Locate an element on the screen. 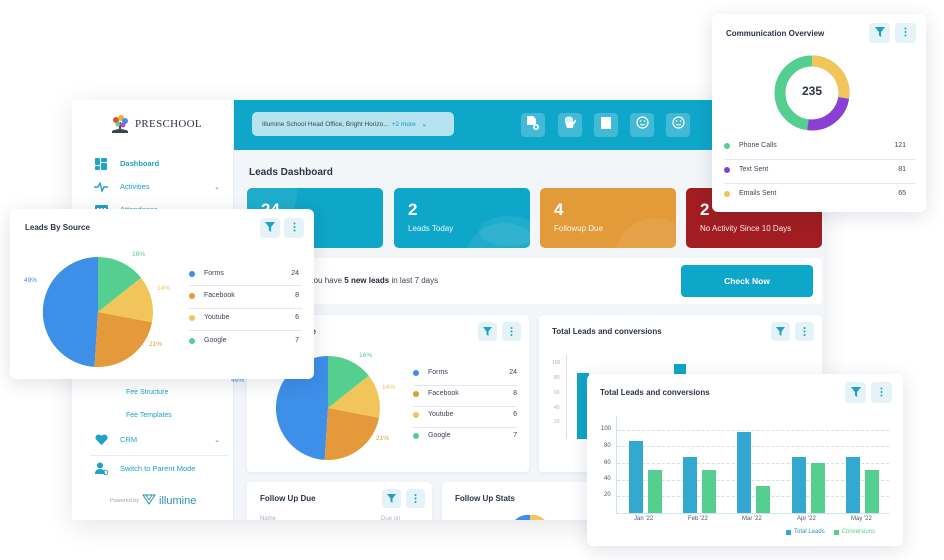 The image size is (944, 560). card-title: Follow Up Stats is located at coordinates (485, 498).